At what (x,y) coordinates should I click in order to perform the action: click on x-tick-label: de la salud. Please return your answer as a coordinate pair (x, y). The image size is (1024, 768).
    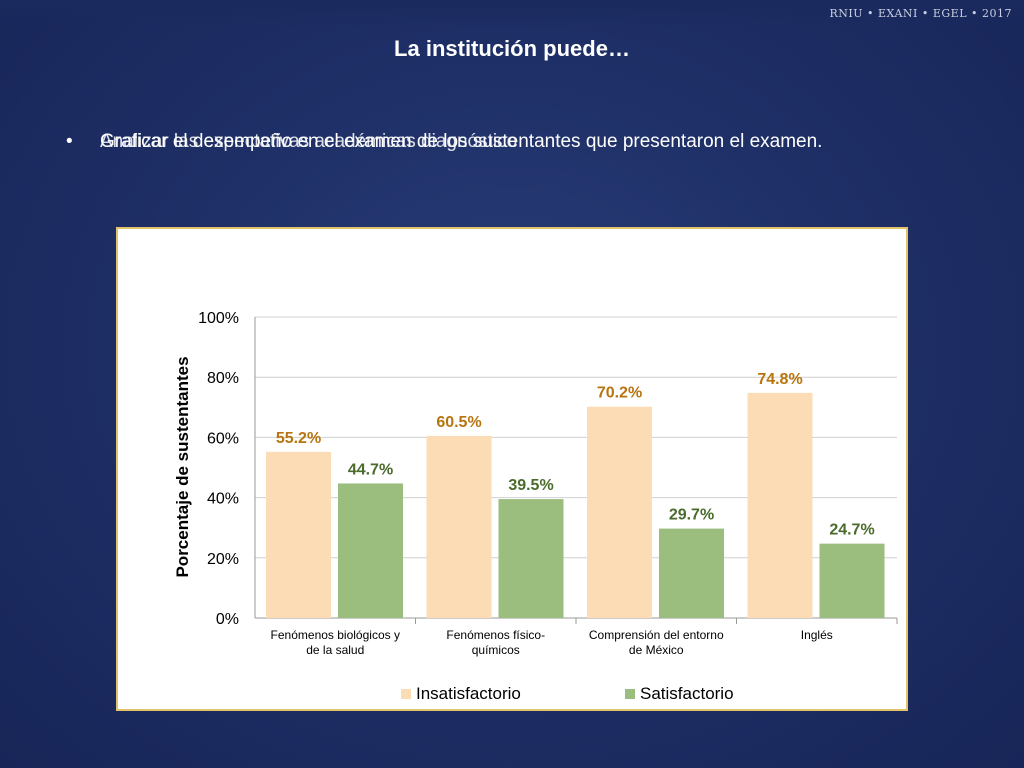
    Looking at the image, I should click on (335, 650).